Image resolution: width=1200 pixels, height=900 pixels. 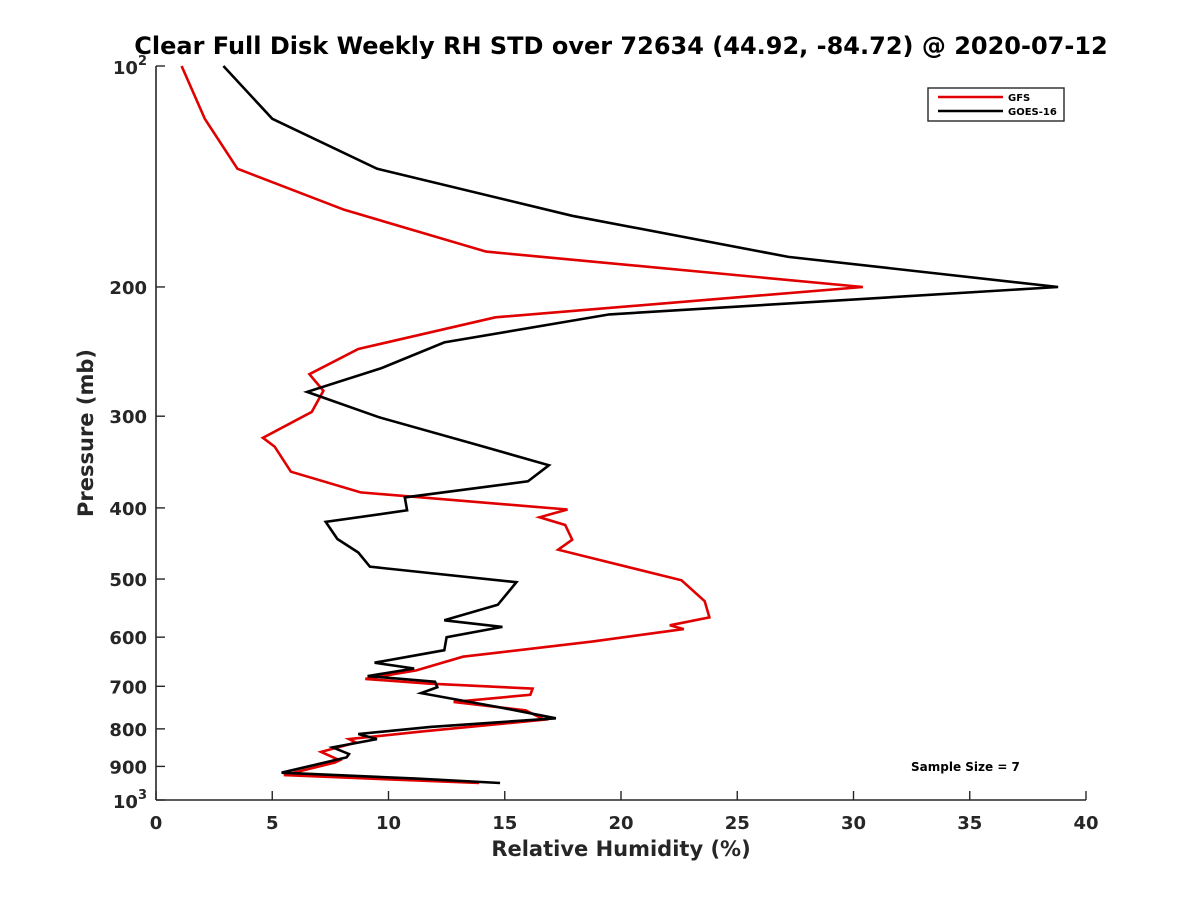 I want to click on x-tick-label: 30, so click(x=853, y=823).